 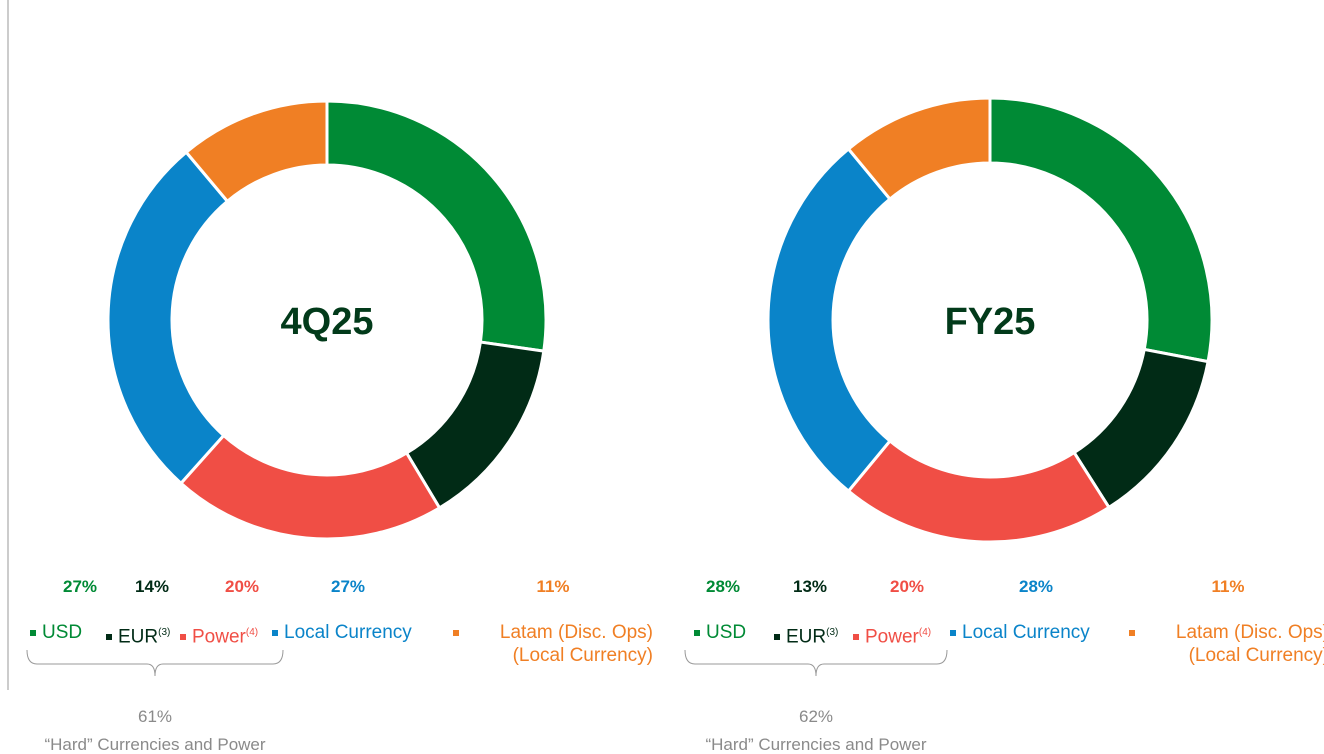 What do you see at coordinates (810, 586) in the screenshot?
I see `value-label: 13%` at bounding box center [810, 586].